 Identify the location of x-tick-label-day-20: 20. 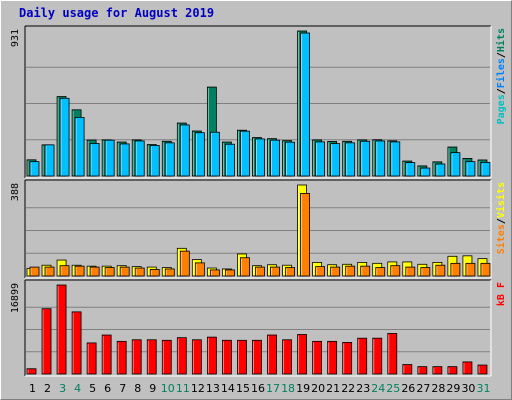
(318, 388).